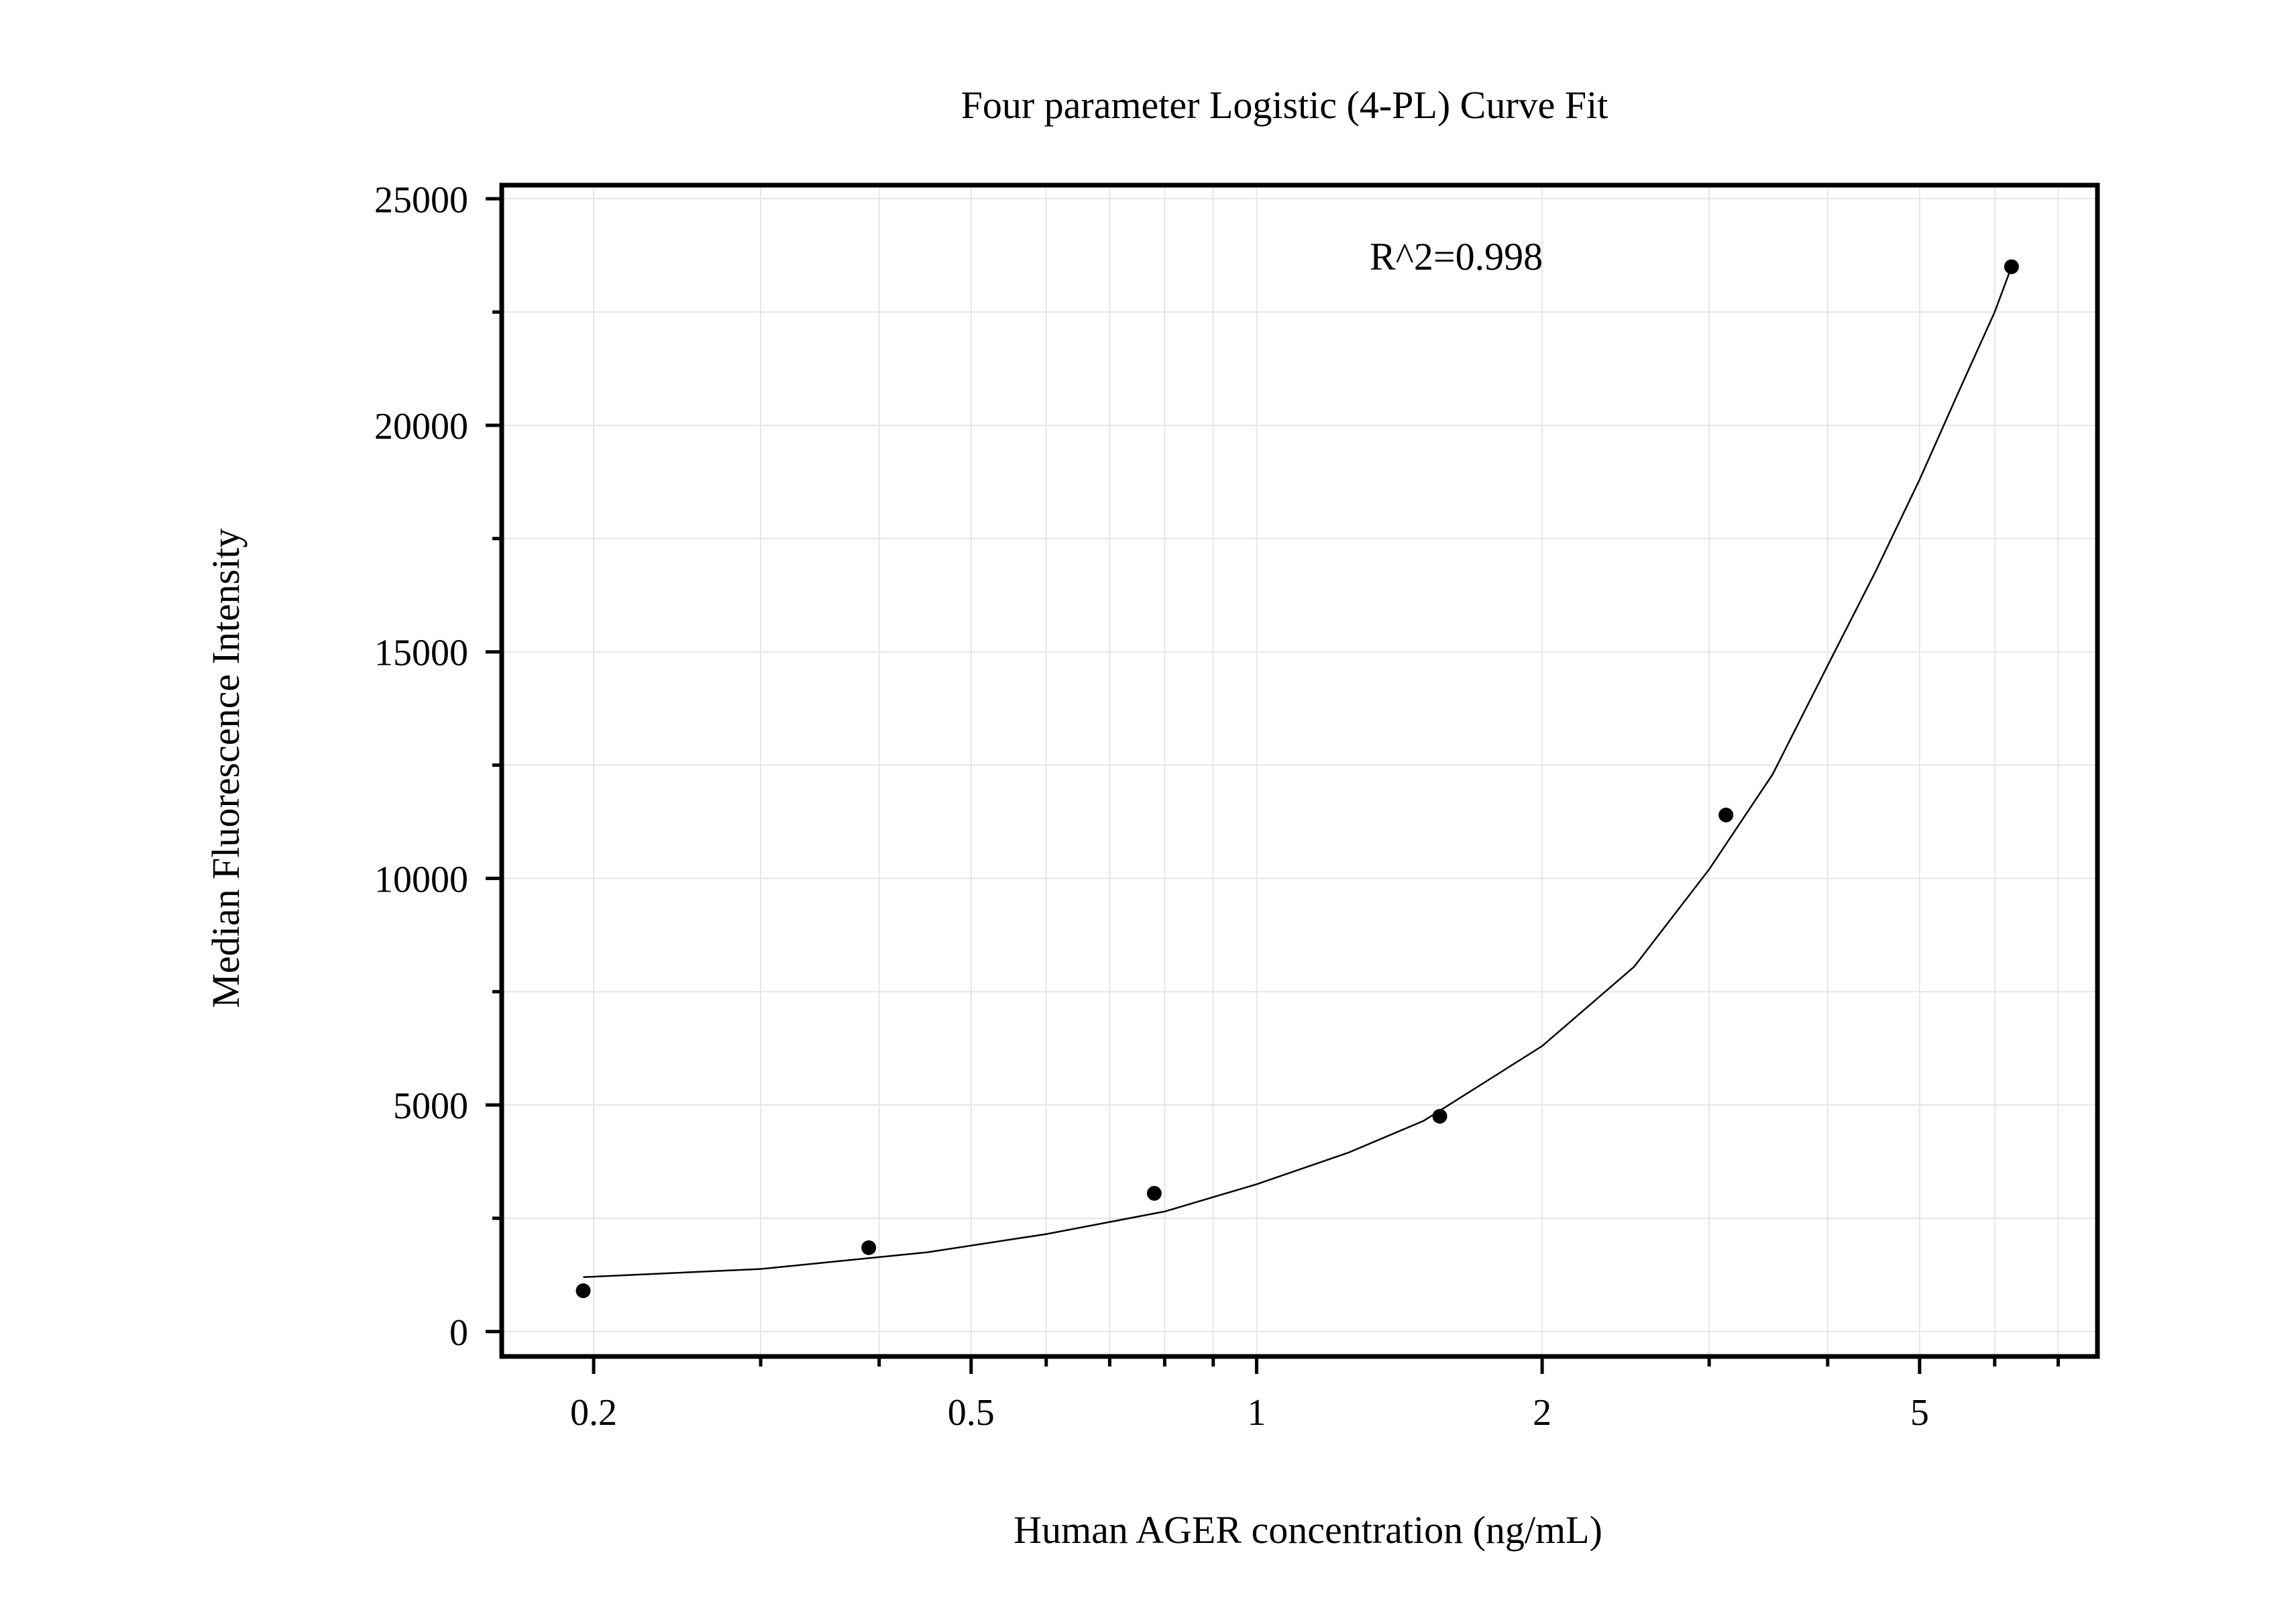  What do you see at coordinates (1542, 1413) in the screenshot?
I see `x-tick-label: 2` at bounding box center [1542, 1413].